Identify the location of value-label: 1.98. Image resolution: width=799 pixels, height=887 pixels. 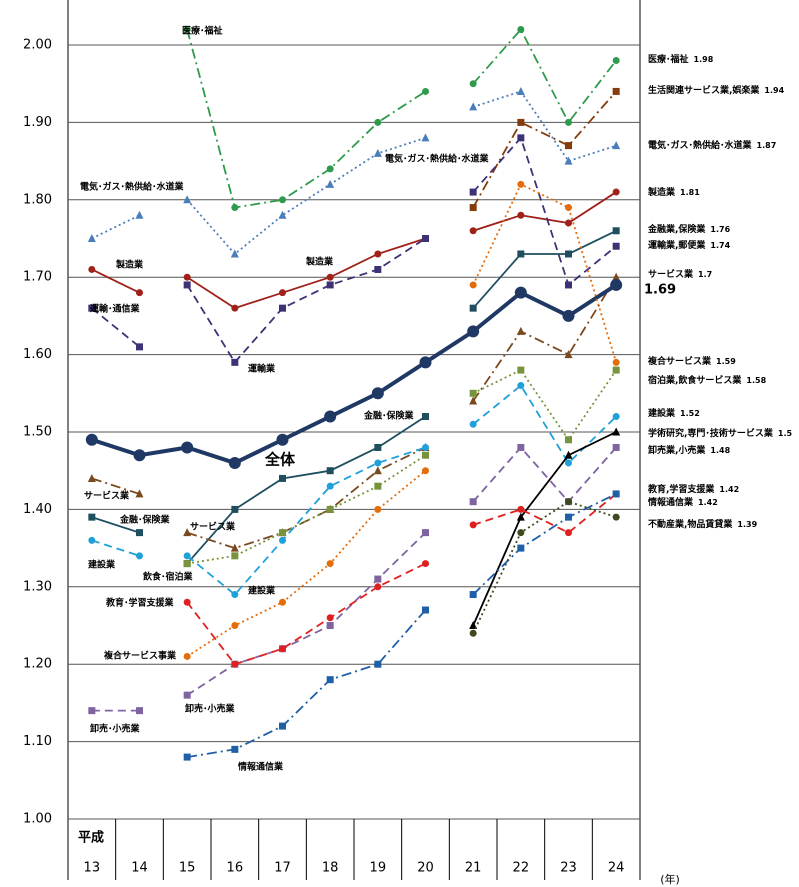
(704, 59).